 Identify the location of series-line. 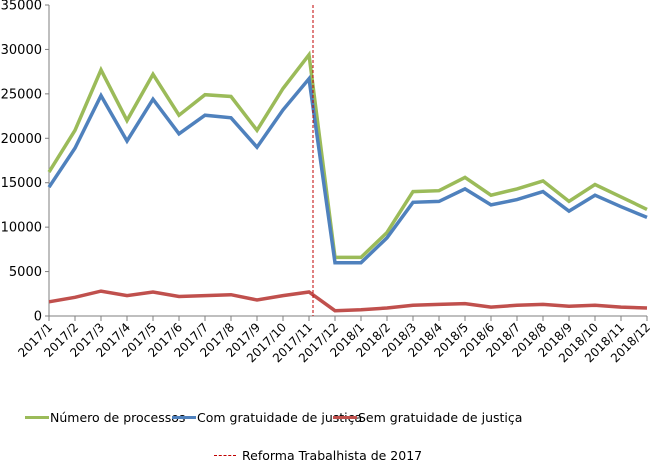
(348, 301).